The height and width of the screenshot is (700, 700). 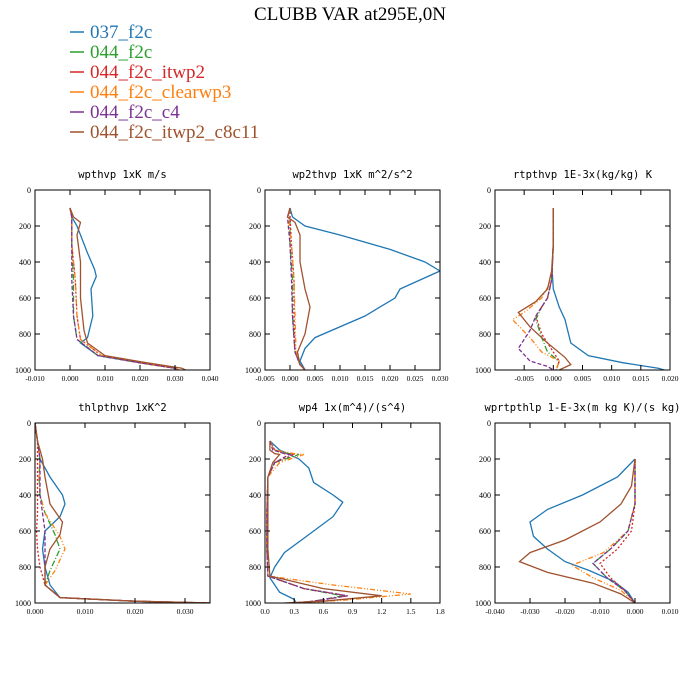 What do you see at coordinates (583, 408) in the screenshot?
I see `panel-title: wprtpthlp 1-E-3x(m kg K)/(s kg)` at bounding box center [583, 408].